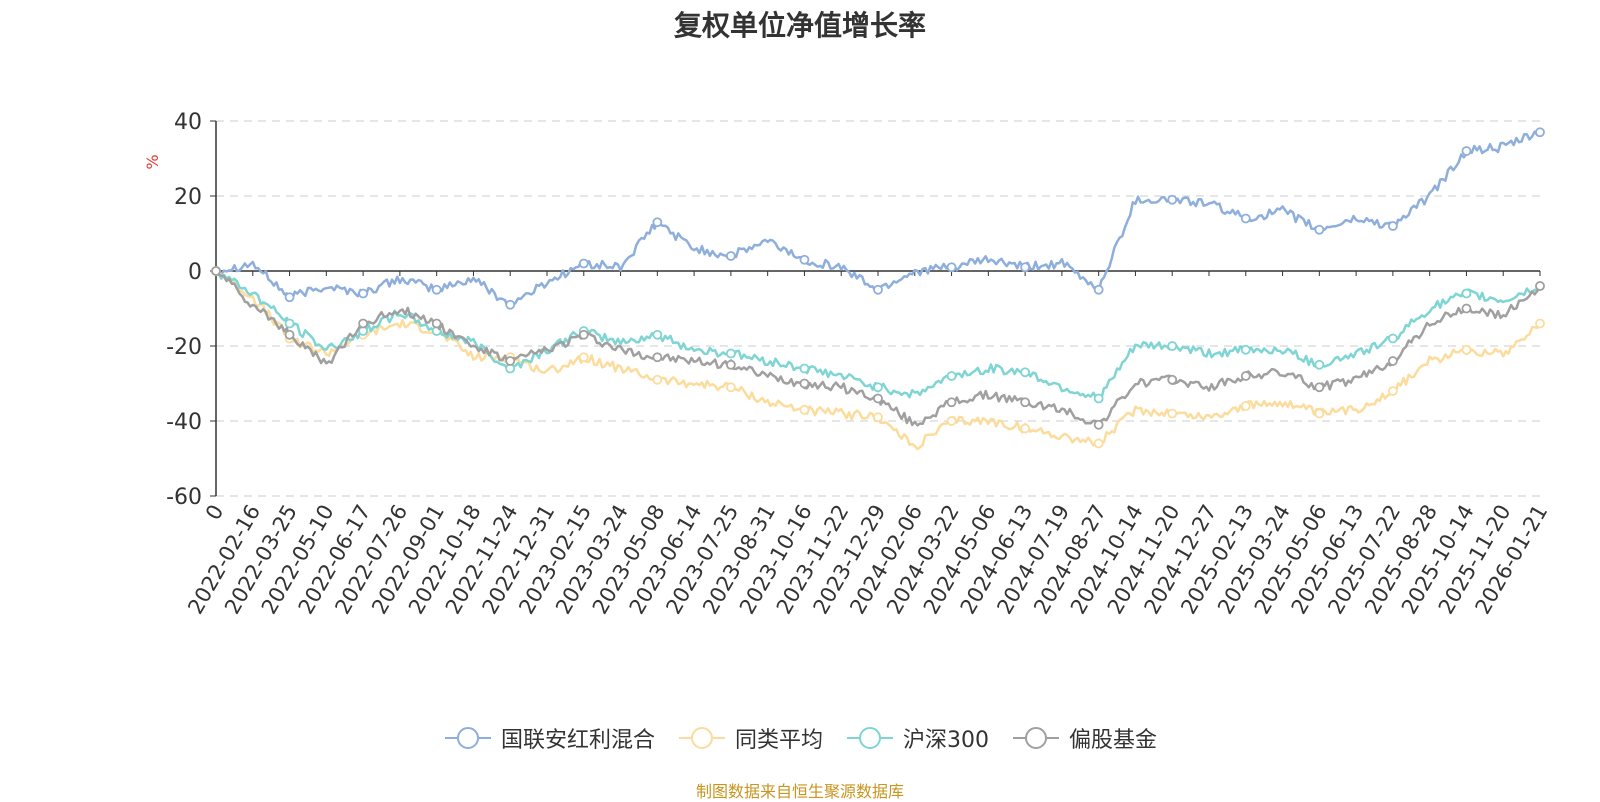 The height and width of the screenshot is (802, 1600). What do you see at coordinates (799, 25) in the screenshot?
I see `chart-title: 复权单位净值增长率` at bounding box center [799, 25].